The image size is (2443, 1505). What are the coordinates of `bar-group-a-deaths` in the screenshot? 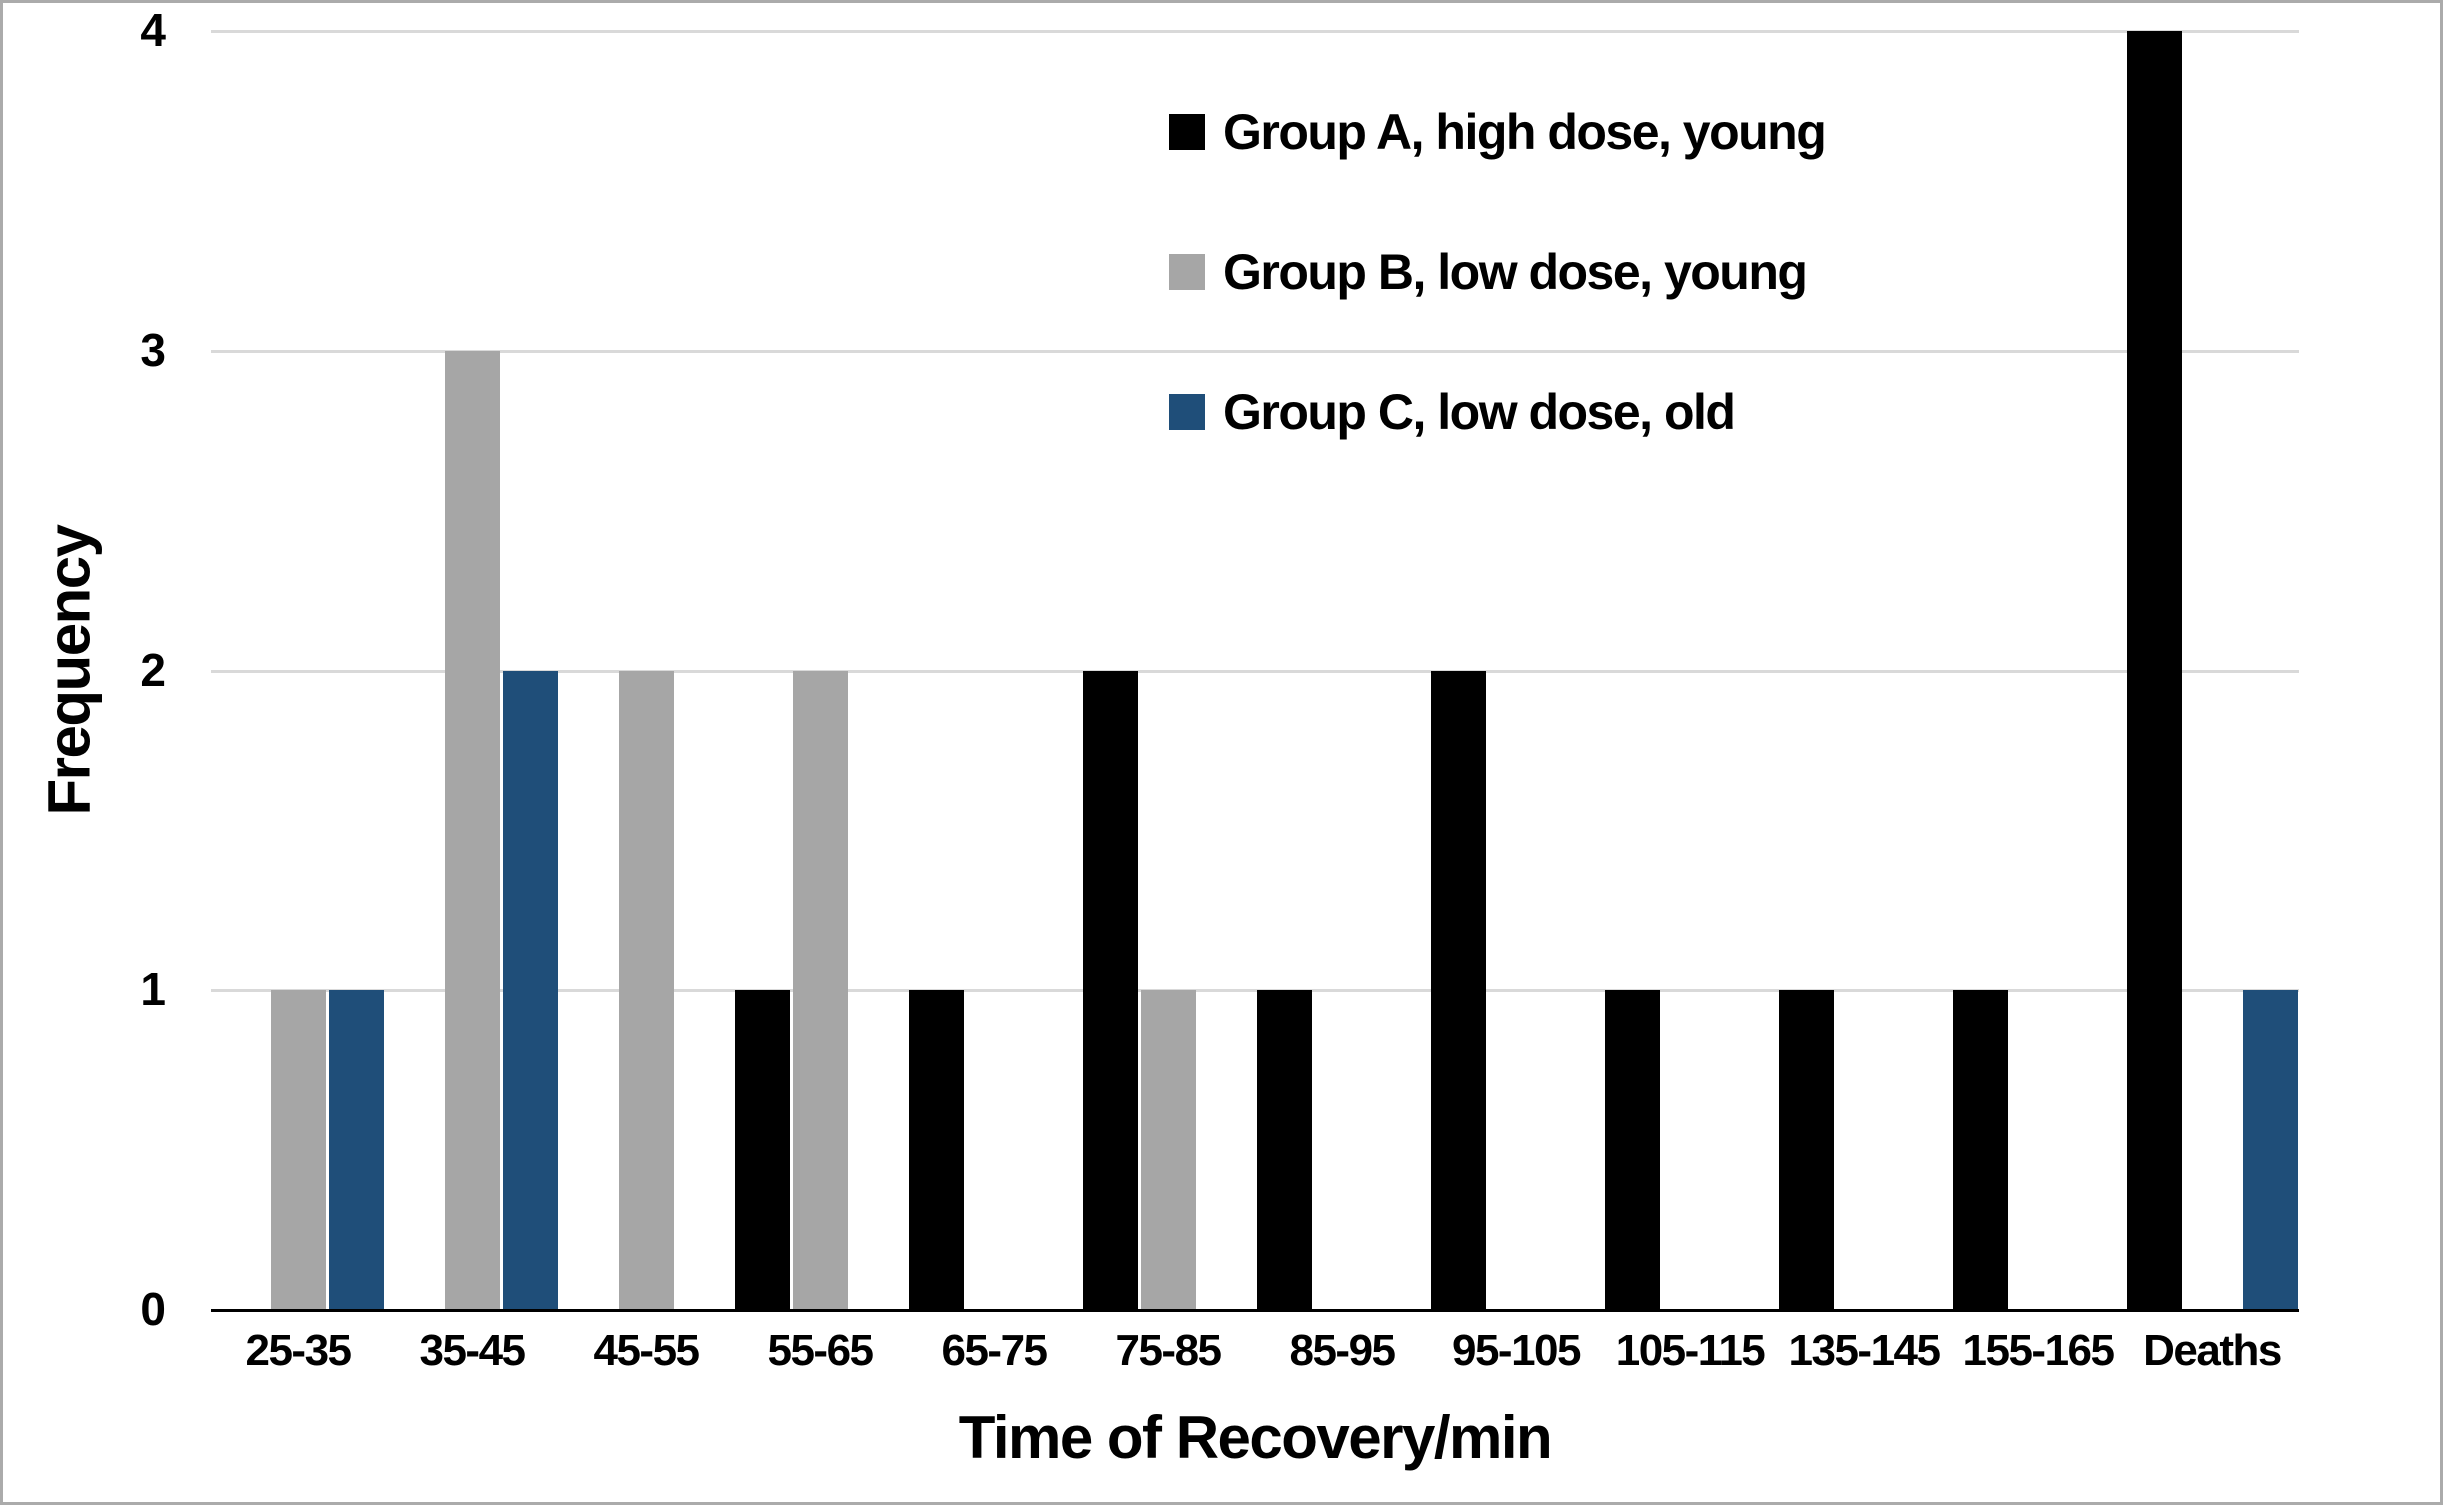 It's located at (2154, 670).